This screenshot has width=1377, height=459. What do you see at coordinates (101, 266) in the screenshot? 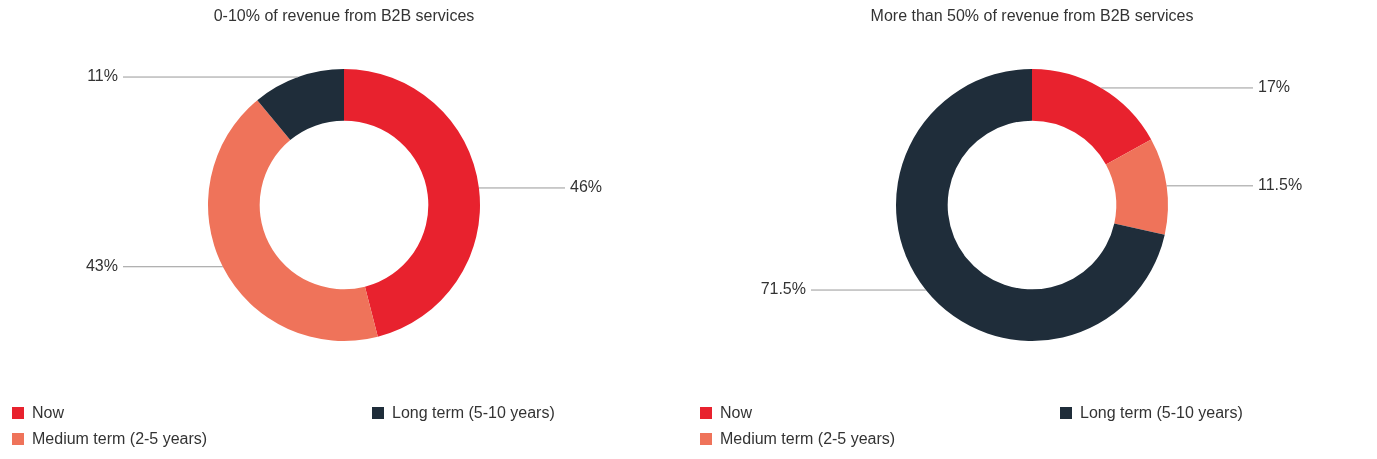
I see `data-label: 43%` at bounding box center [101, 266].